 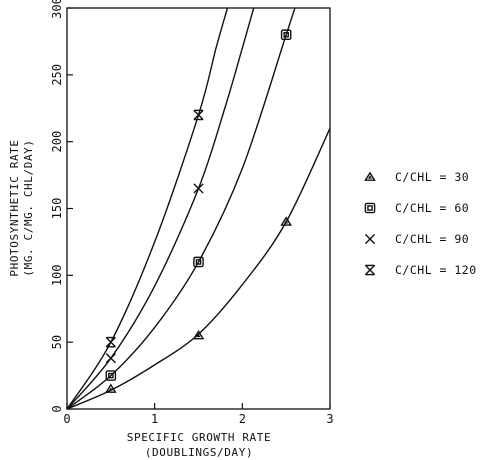 I want to click on legend-label: C/CHL = 90, so click(x=432, y=239).